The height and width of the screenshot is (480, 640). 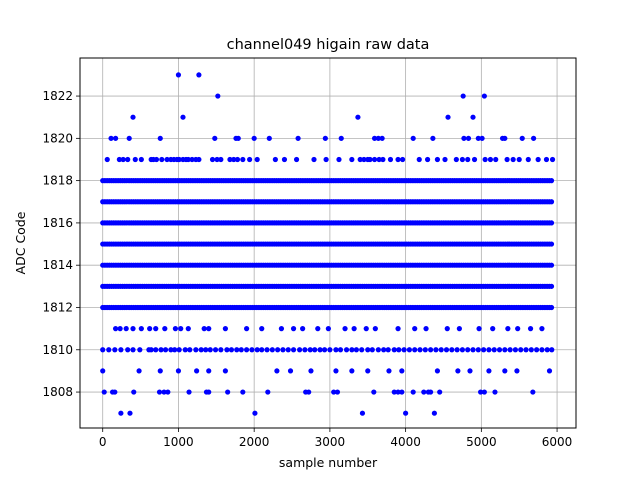 I want to click on x-tick-label: 2000, so click(x=254, y=442).